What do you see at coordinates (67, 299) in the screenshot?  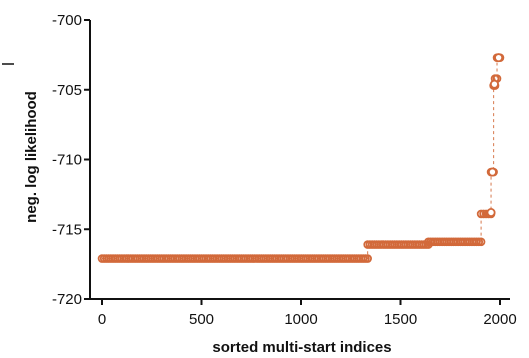 I see `y-tick-label: -720` at bounding box center [67, 299].